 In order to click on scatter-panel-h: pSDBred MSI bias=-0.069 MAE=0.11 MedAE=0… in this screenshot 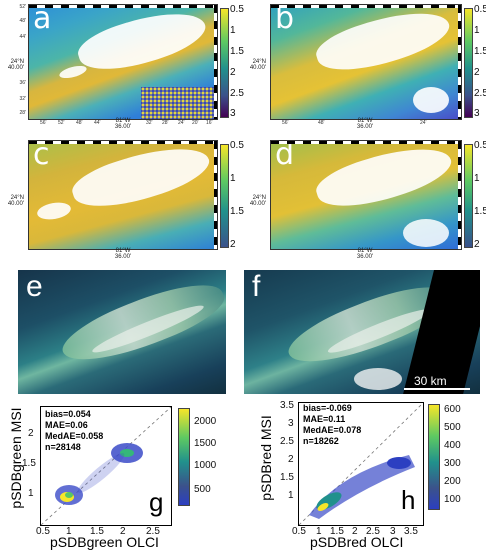, I will do `click(365, 474)`.